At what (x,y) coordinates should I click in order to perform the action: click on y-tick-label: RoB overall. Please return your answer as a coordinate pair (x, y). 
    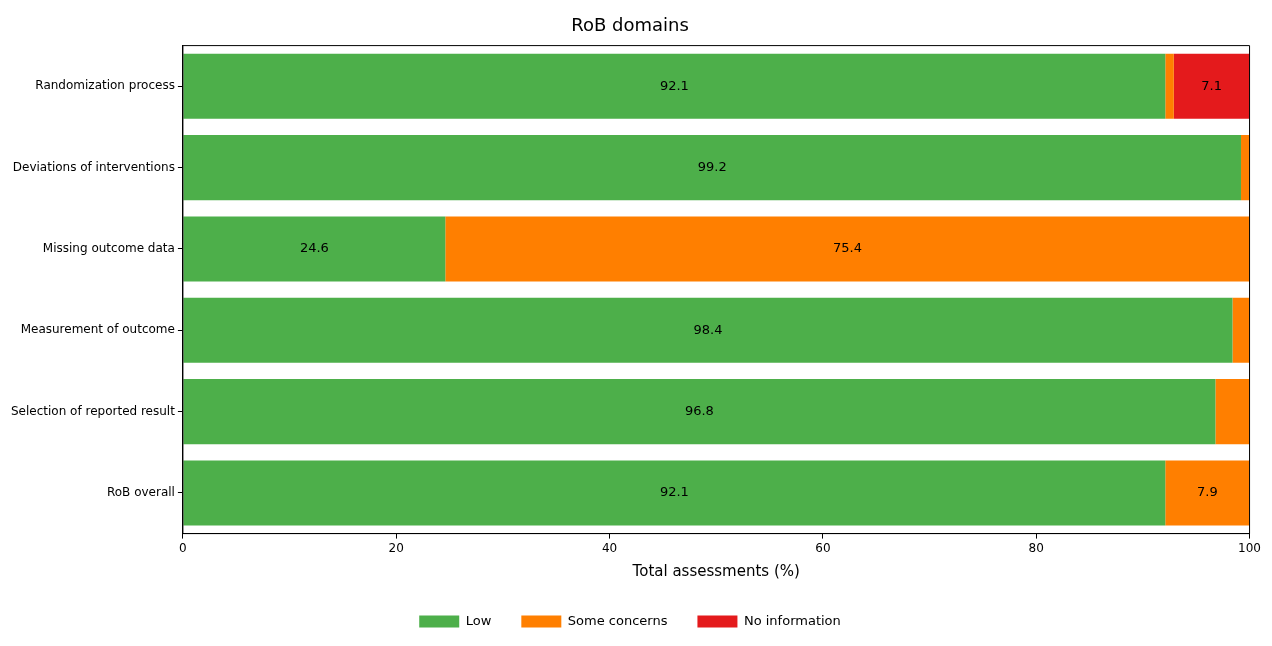
    Looking at the image, I should click on (140, 492).